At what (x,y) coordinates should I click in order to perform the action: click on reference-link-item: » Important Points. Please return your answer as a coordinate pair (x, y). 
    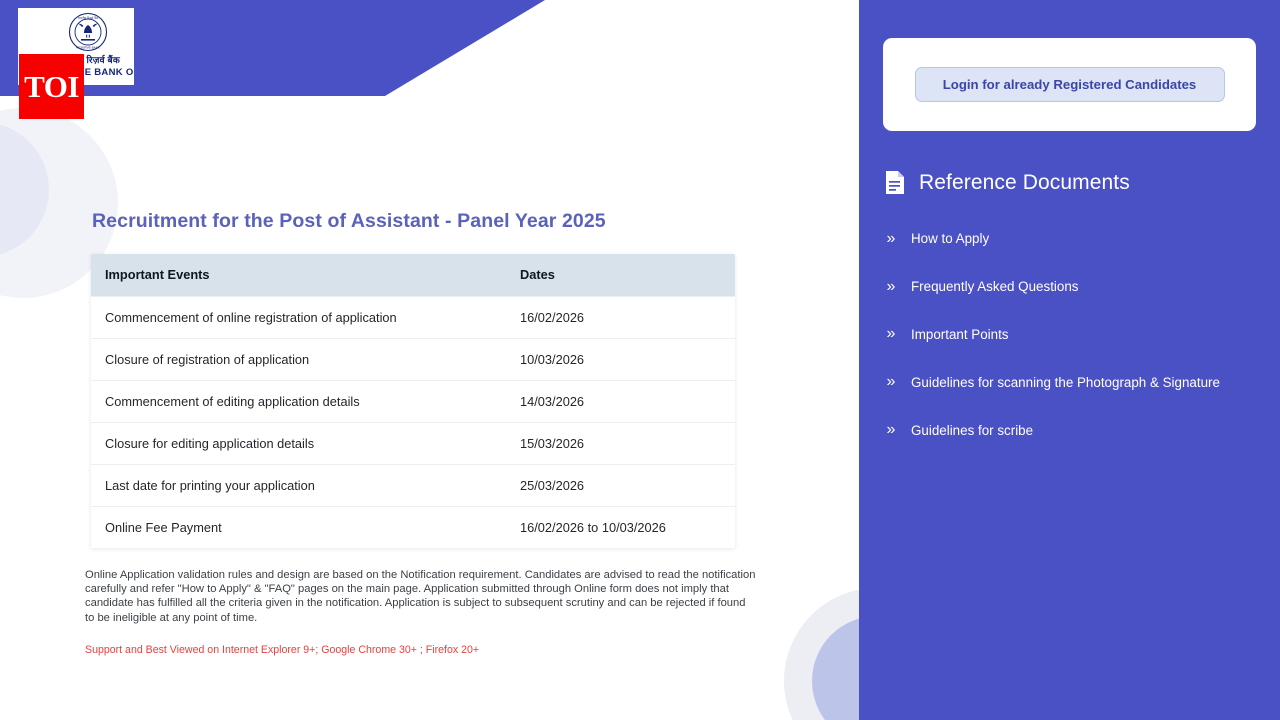
    Looking at the image, I should click on (1074, 335).